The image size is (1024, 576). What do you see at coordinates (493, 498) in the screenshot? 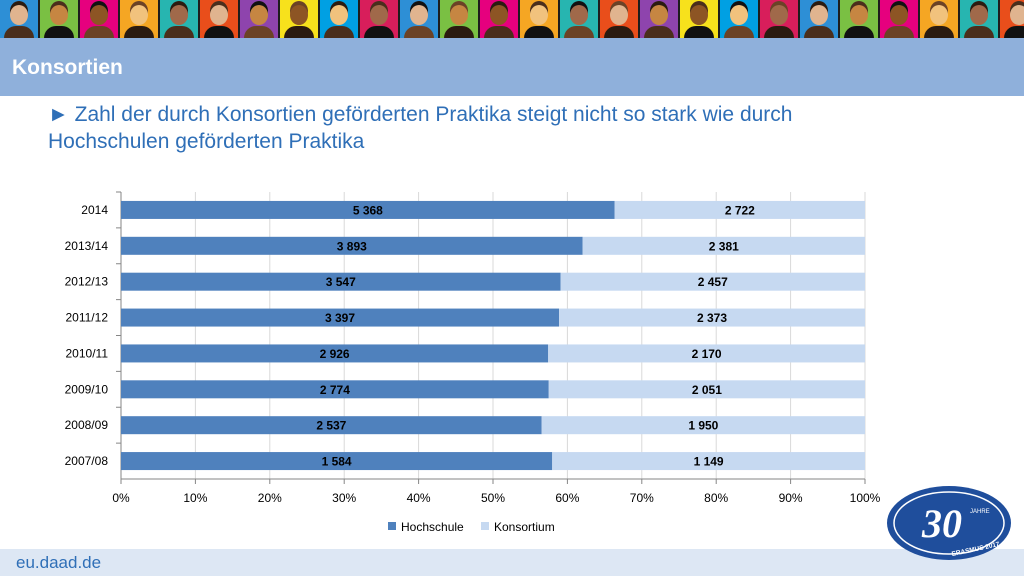
I see `x-tick-label: 50%` at bounding box center [493, 498].